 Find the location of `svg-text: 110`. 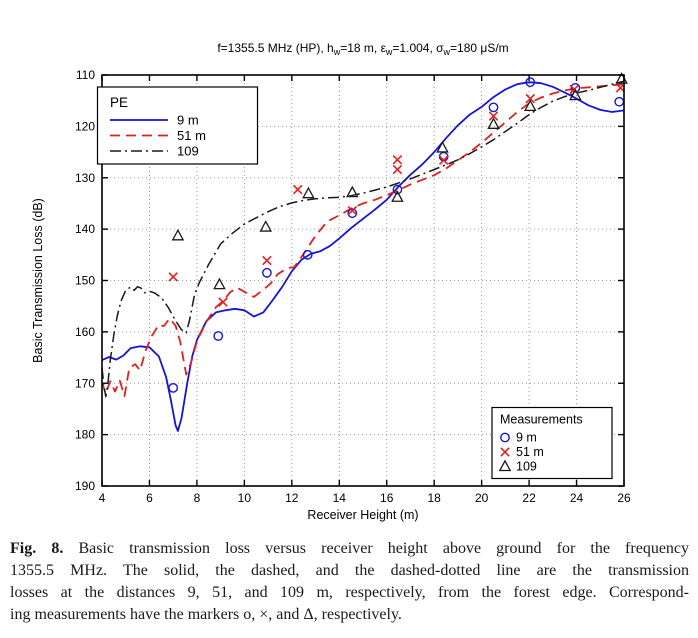

svg-text: 110 is located at coordinates (85, 75).